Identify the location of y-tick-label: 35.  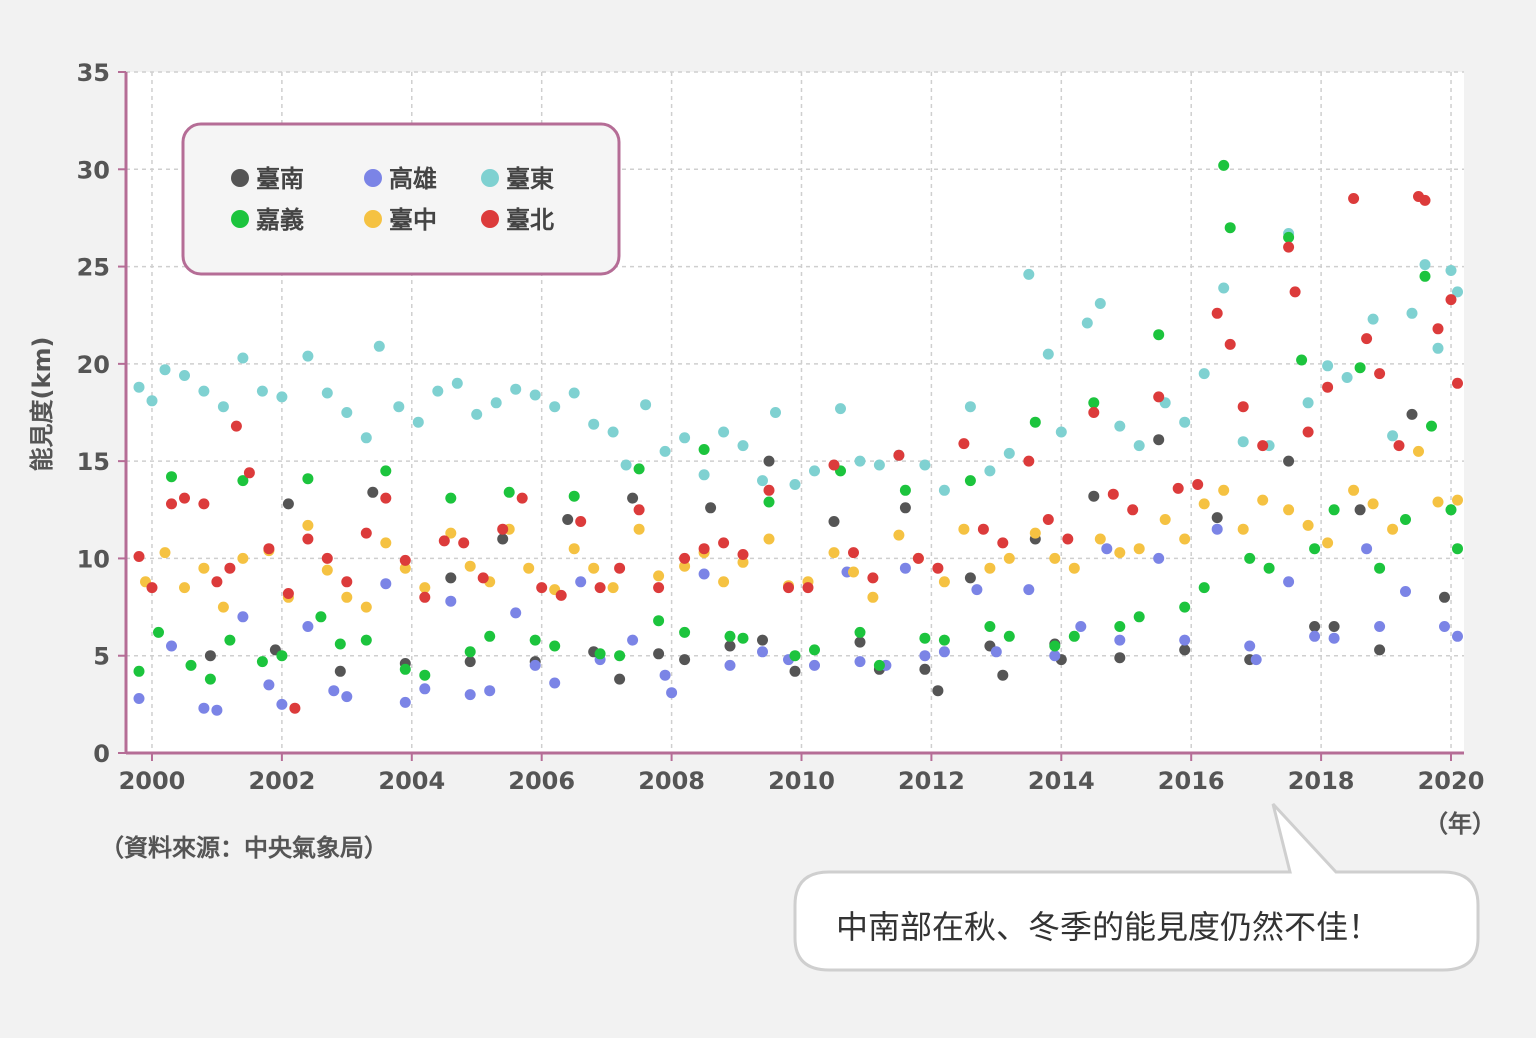
(93, 73).